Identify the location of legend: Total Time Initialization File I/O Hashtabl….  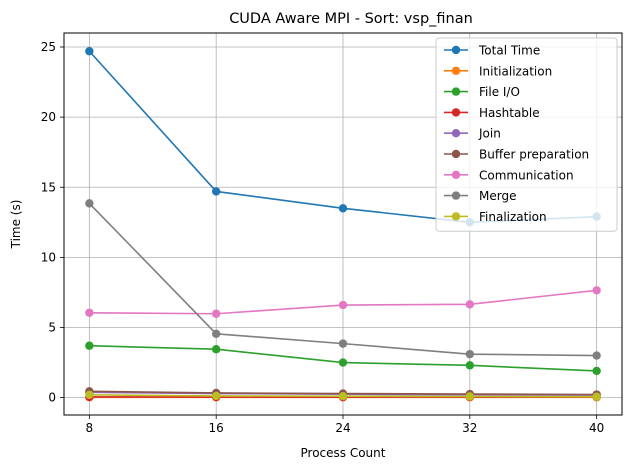
(526, 134).